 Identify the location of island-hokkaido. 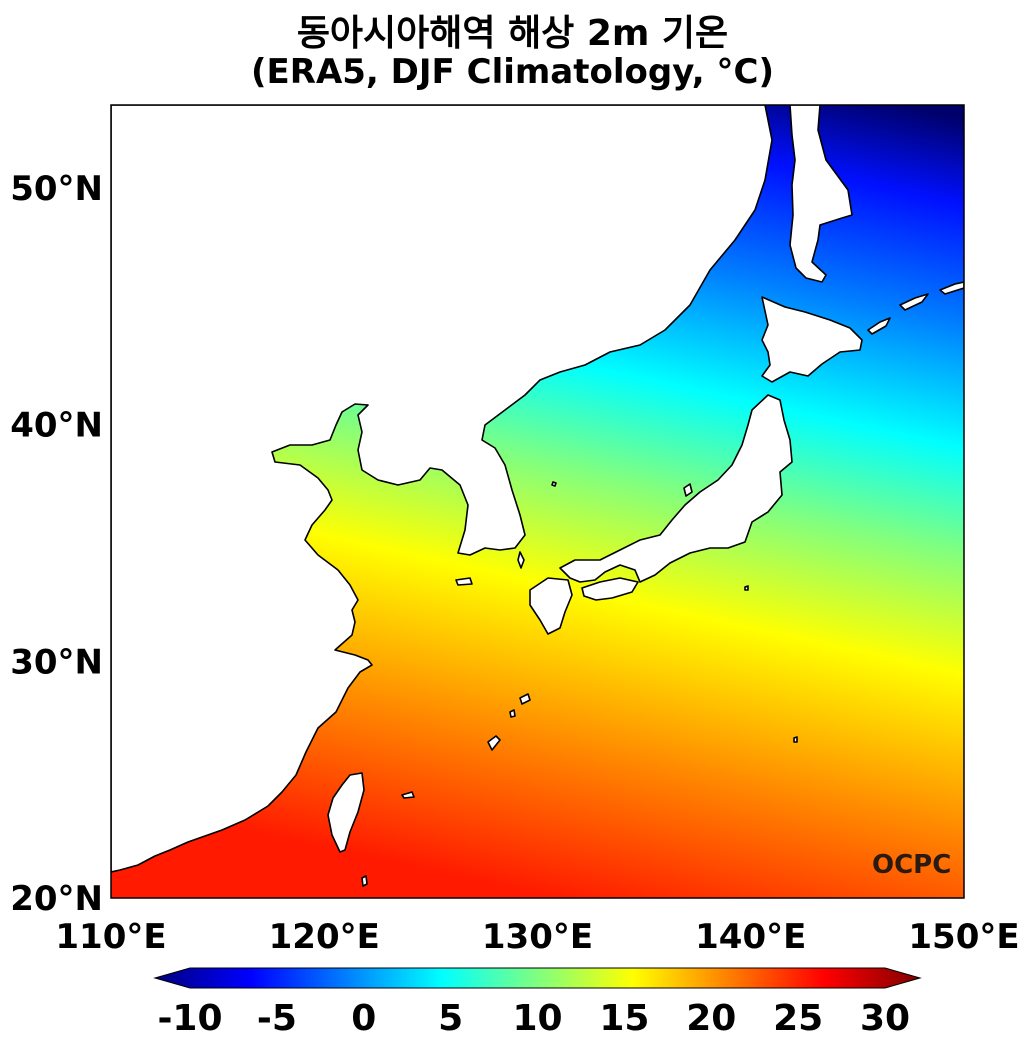
(812, 339).